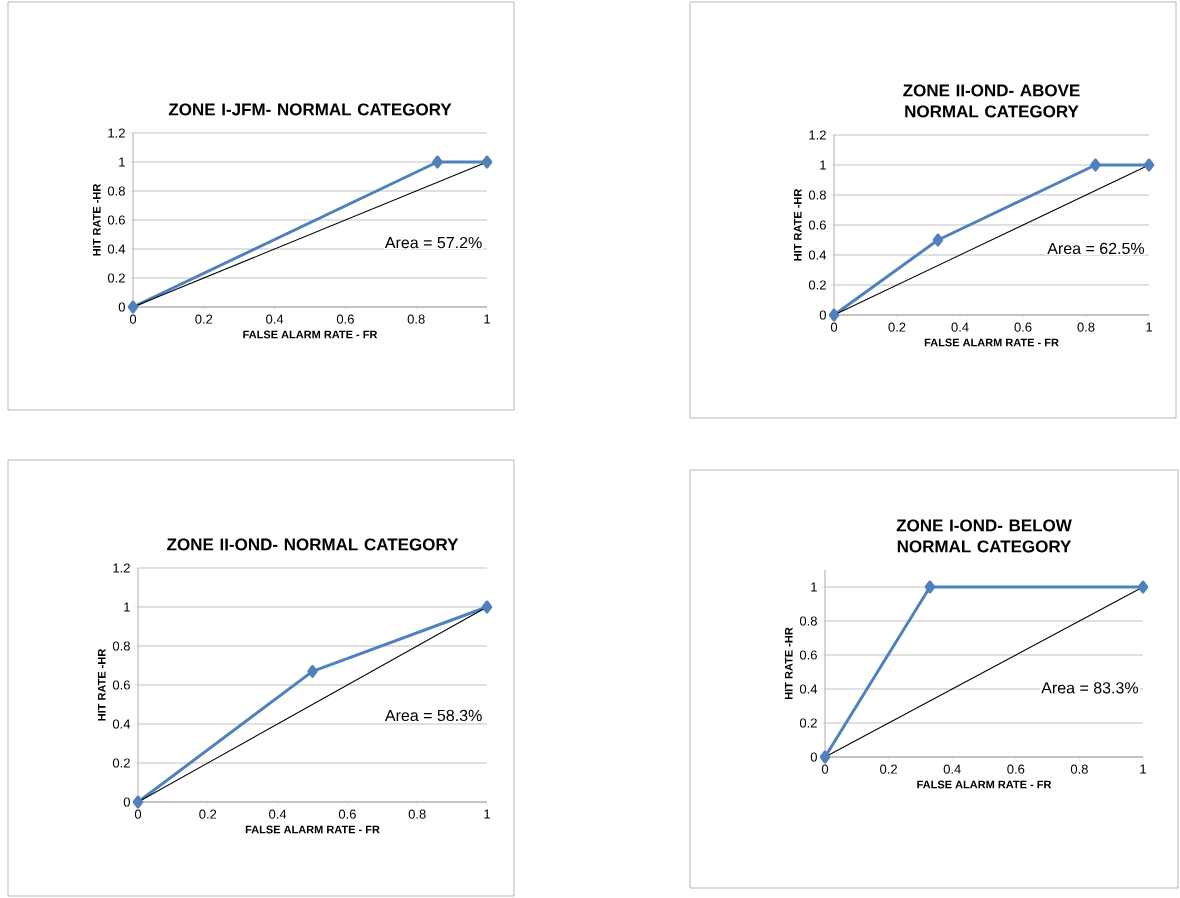 The image size is (1180, 898). I want to click on chart-title: ZONE I-JFM- NORMAL CATEGORY, so click(310, 109).